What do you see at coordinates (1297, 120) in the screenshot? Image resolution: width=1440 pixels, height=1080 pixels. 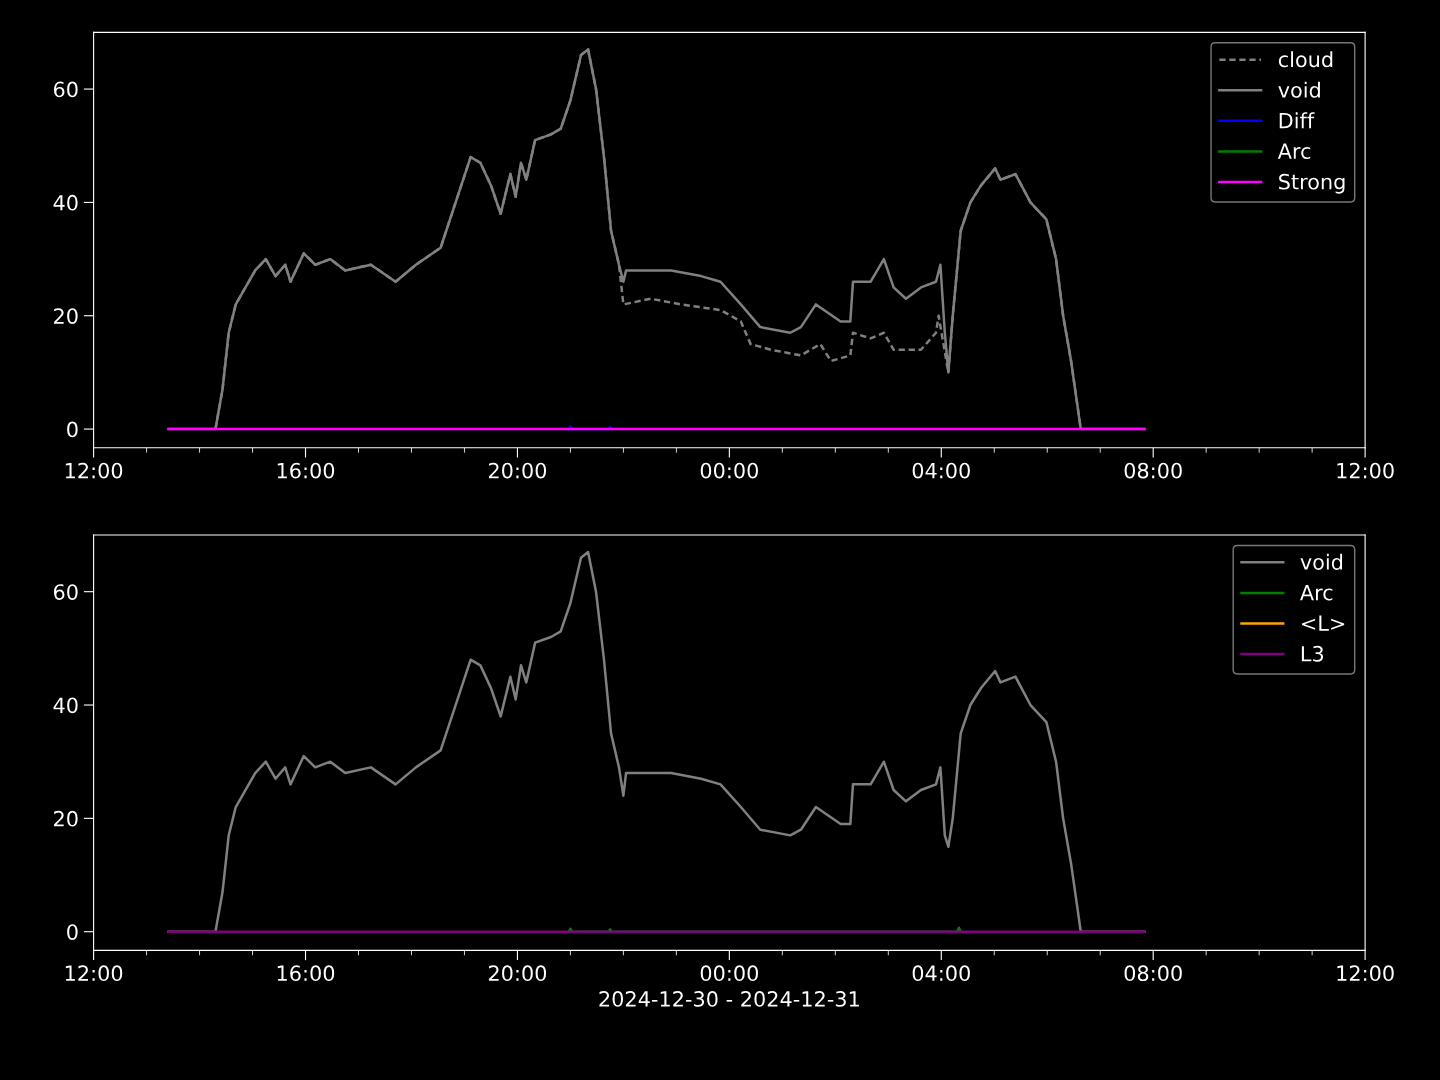 I see `legend-label: Diff` at bounding box center [1297, 120].